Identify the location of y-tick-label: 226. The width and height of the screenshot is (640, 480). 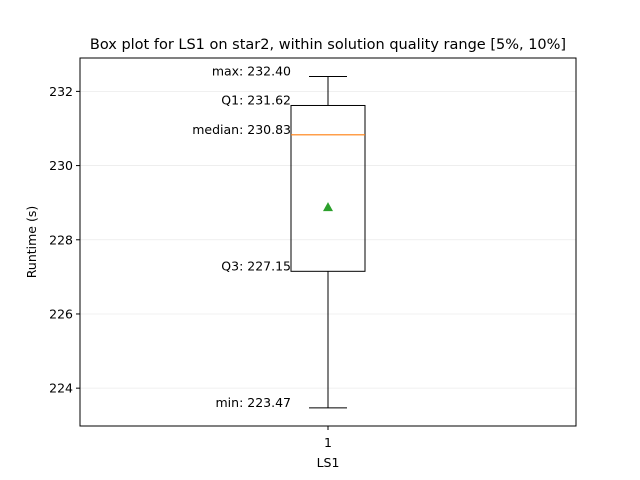
(61, 313).